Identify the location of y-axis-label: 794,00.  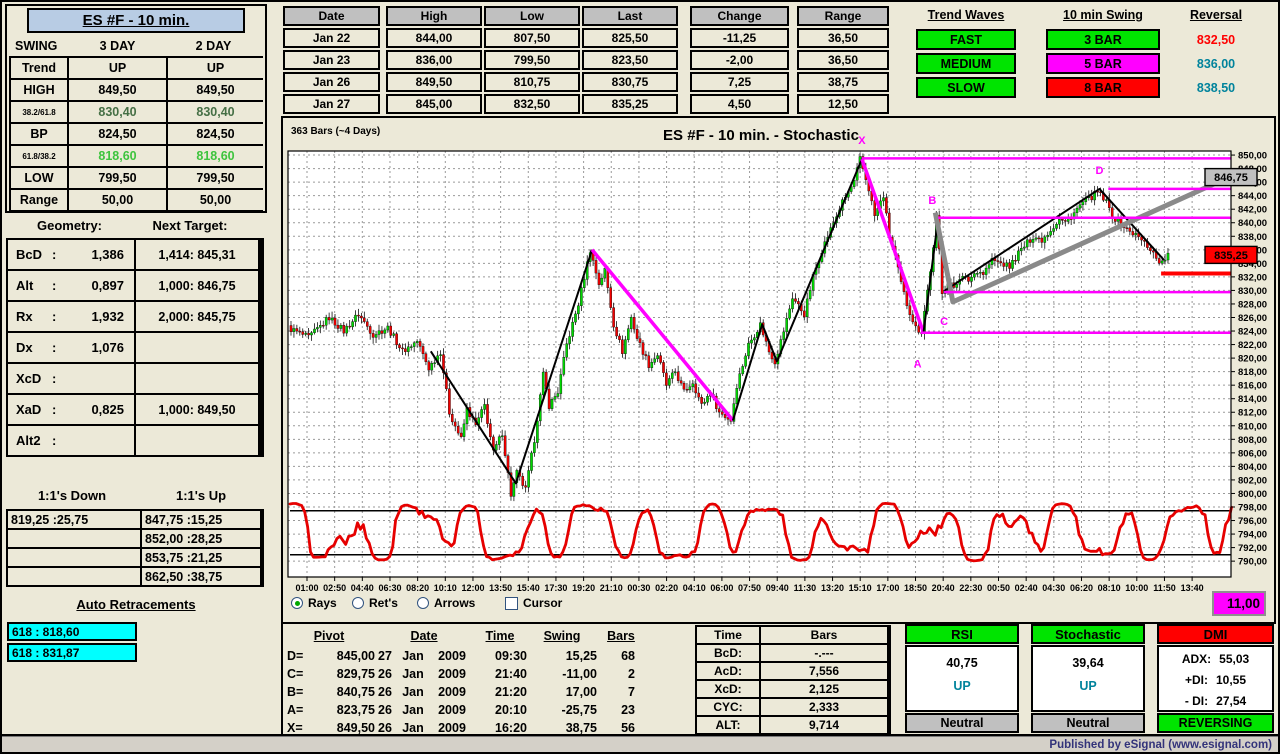
(1252, 535).